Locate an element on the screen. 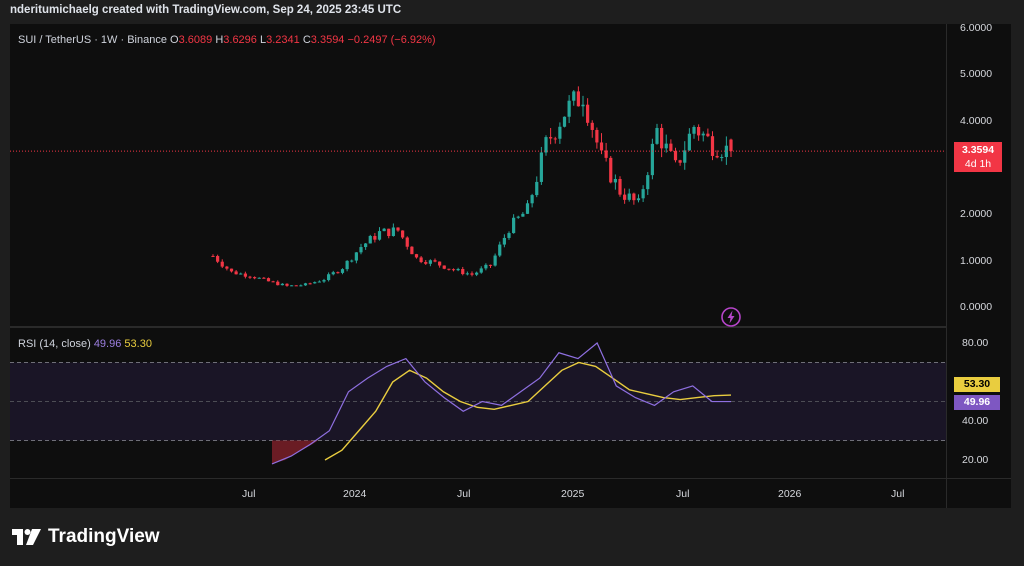  low-label: L is located at coordinates (263, 40).